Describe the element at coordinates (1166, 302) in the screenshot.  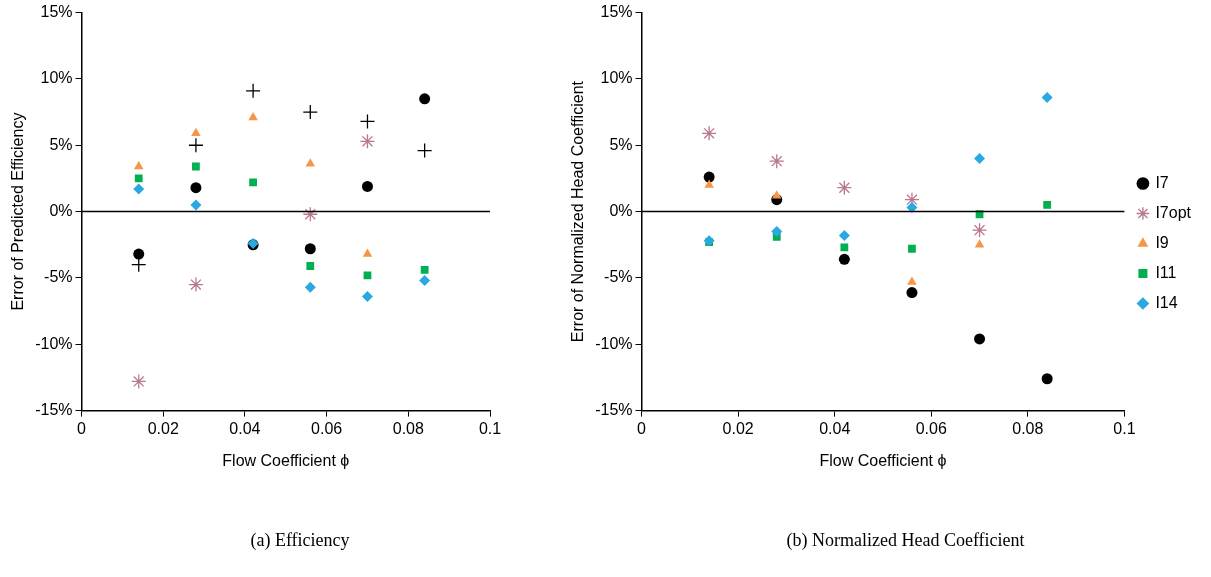
I see `legend-label: I14` at that location.